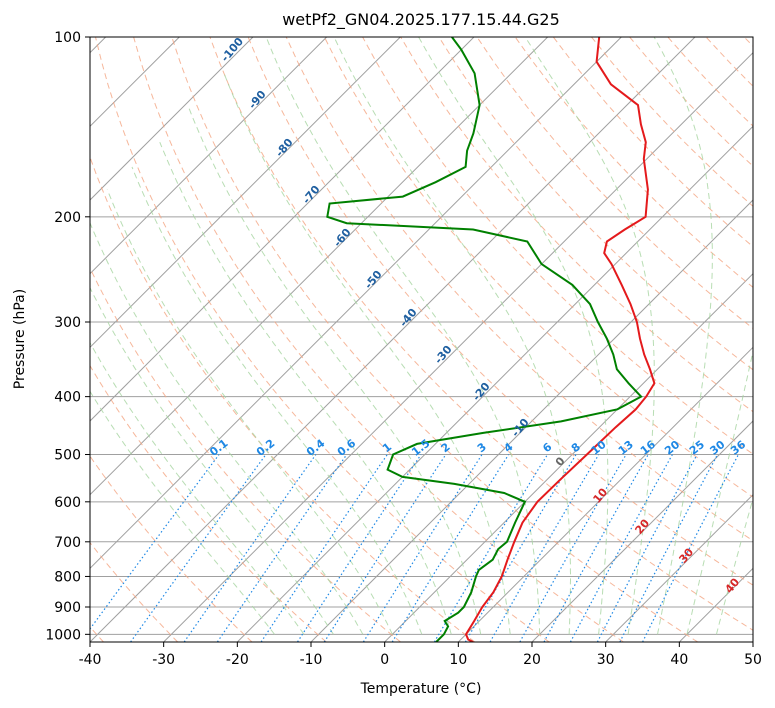 The width and height of the screenshot is (775, 708). Describe the element at coordinates (257, 100) in the screenshot. I see `dry-adiabat-label: -90` at that location.